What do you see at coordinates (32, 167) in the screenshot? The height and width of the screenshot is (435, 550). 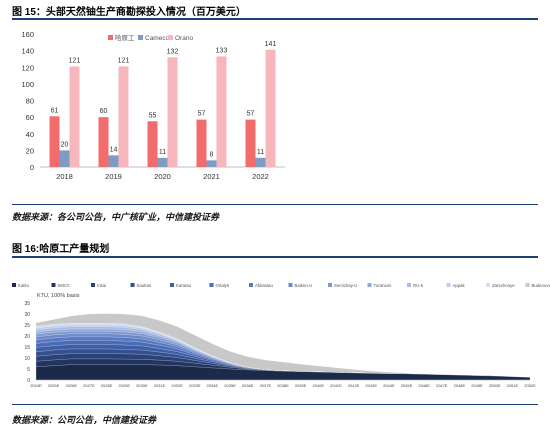 I see `y-tick-label: 0` at bounding box center [32, 167].